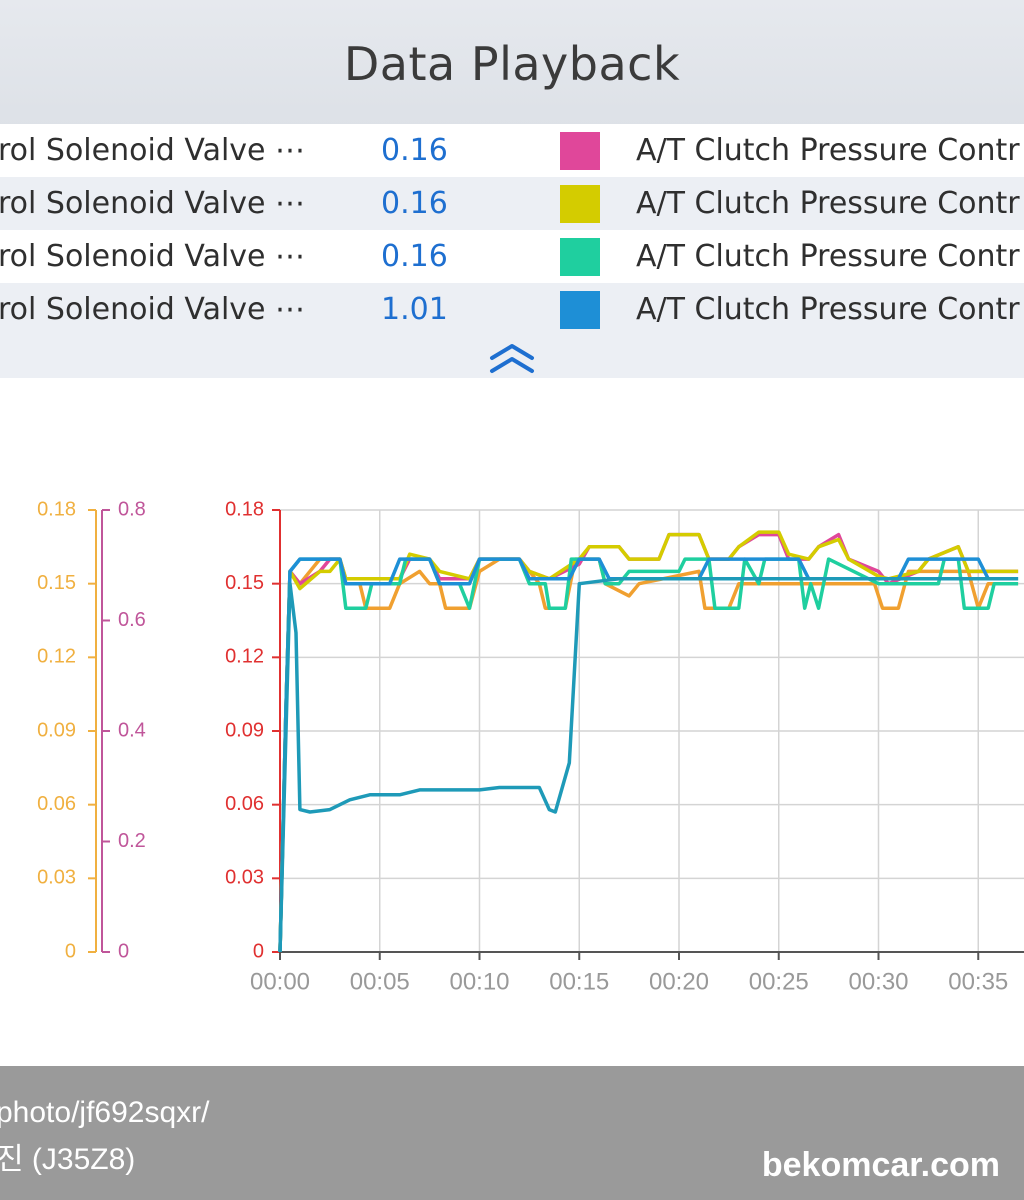 This screenshot has width=1024, height=1200. Describe the element at coordinates (779, 981) in the screenshot. I see `x-tick-label: 00:25` at that location.